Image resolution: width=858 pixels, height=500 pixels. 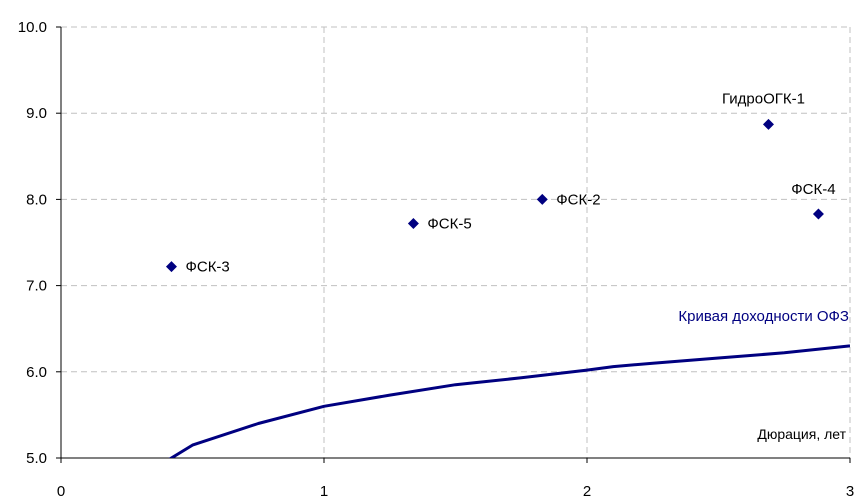 I want to click on data-point-label: ФСК-3, so click(x=207, y=267).